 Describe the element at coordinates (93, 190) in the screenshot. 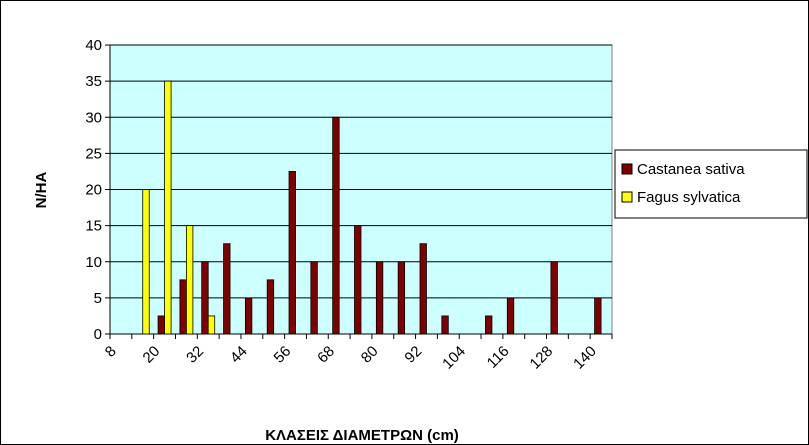

I see `y-tick-label: 20` at that location.